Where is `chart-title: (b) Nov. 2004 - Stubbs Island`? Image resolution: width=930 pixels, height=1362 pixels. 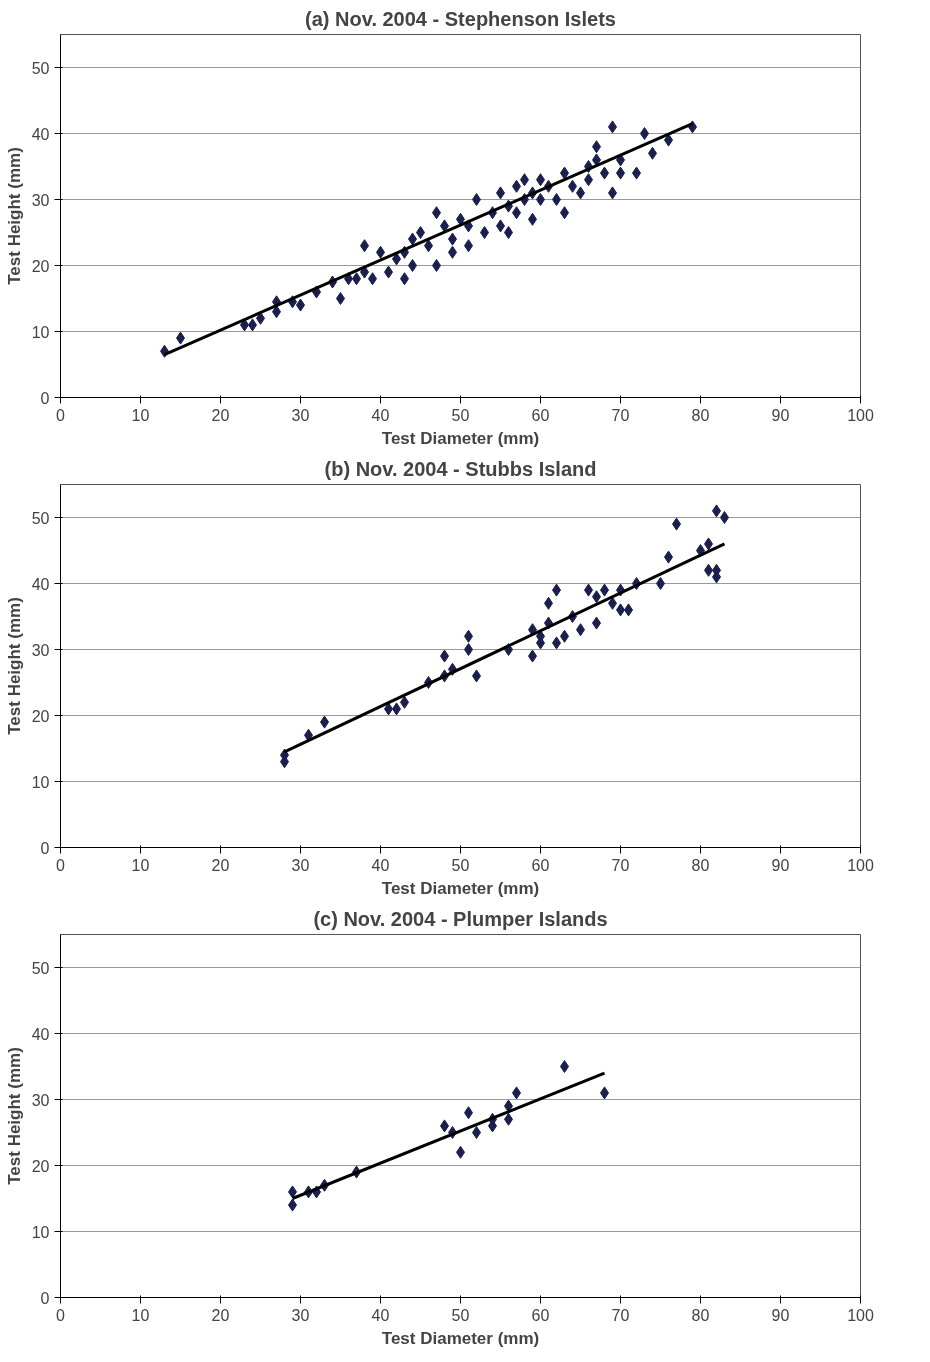
chart-title: (b) Nov. 2004 - Stubbs Island is located at coordinates (460, 468).